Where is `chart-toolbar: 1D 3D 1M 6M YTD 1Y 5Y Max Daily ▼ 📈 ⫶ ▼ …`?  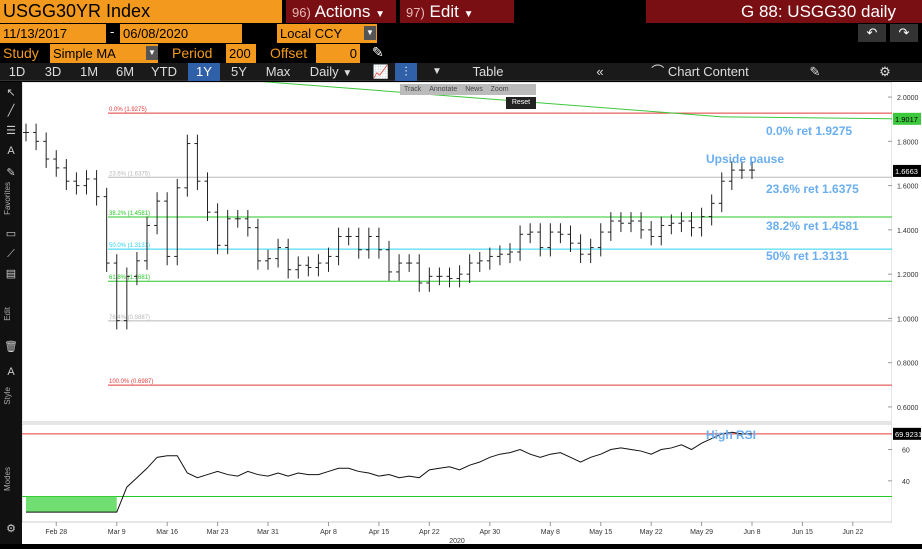
chart-toolbar: 1D 3D 1M 6M YTD 1Y 5Y Max Daily ▼ 📈 ⫶ ▼ … is located at coordinates (461, 72).